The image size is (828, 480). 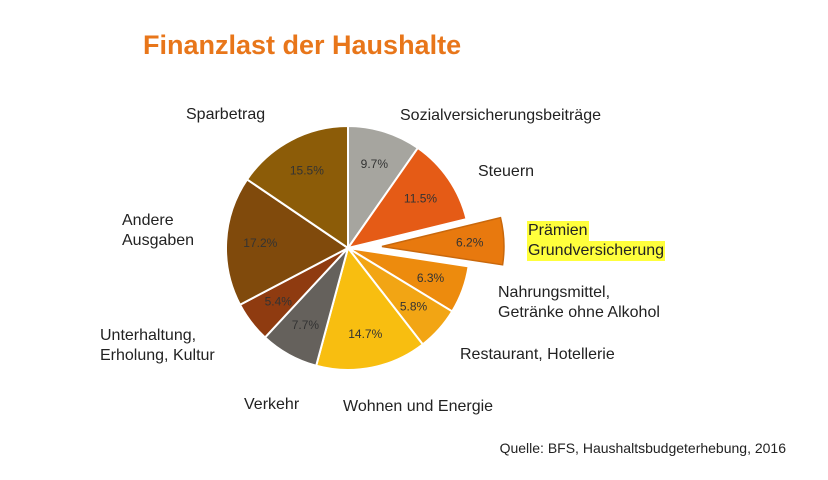 What do you see at coordinates (260, 243) in the screenshot?
I see `slice-value-andere-ausgaben: 17.2%` at bounding box center [260, 243].